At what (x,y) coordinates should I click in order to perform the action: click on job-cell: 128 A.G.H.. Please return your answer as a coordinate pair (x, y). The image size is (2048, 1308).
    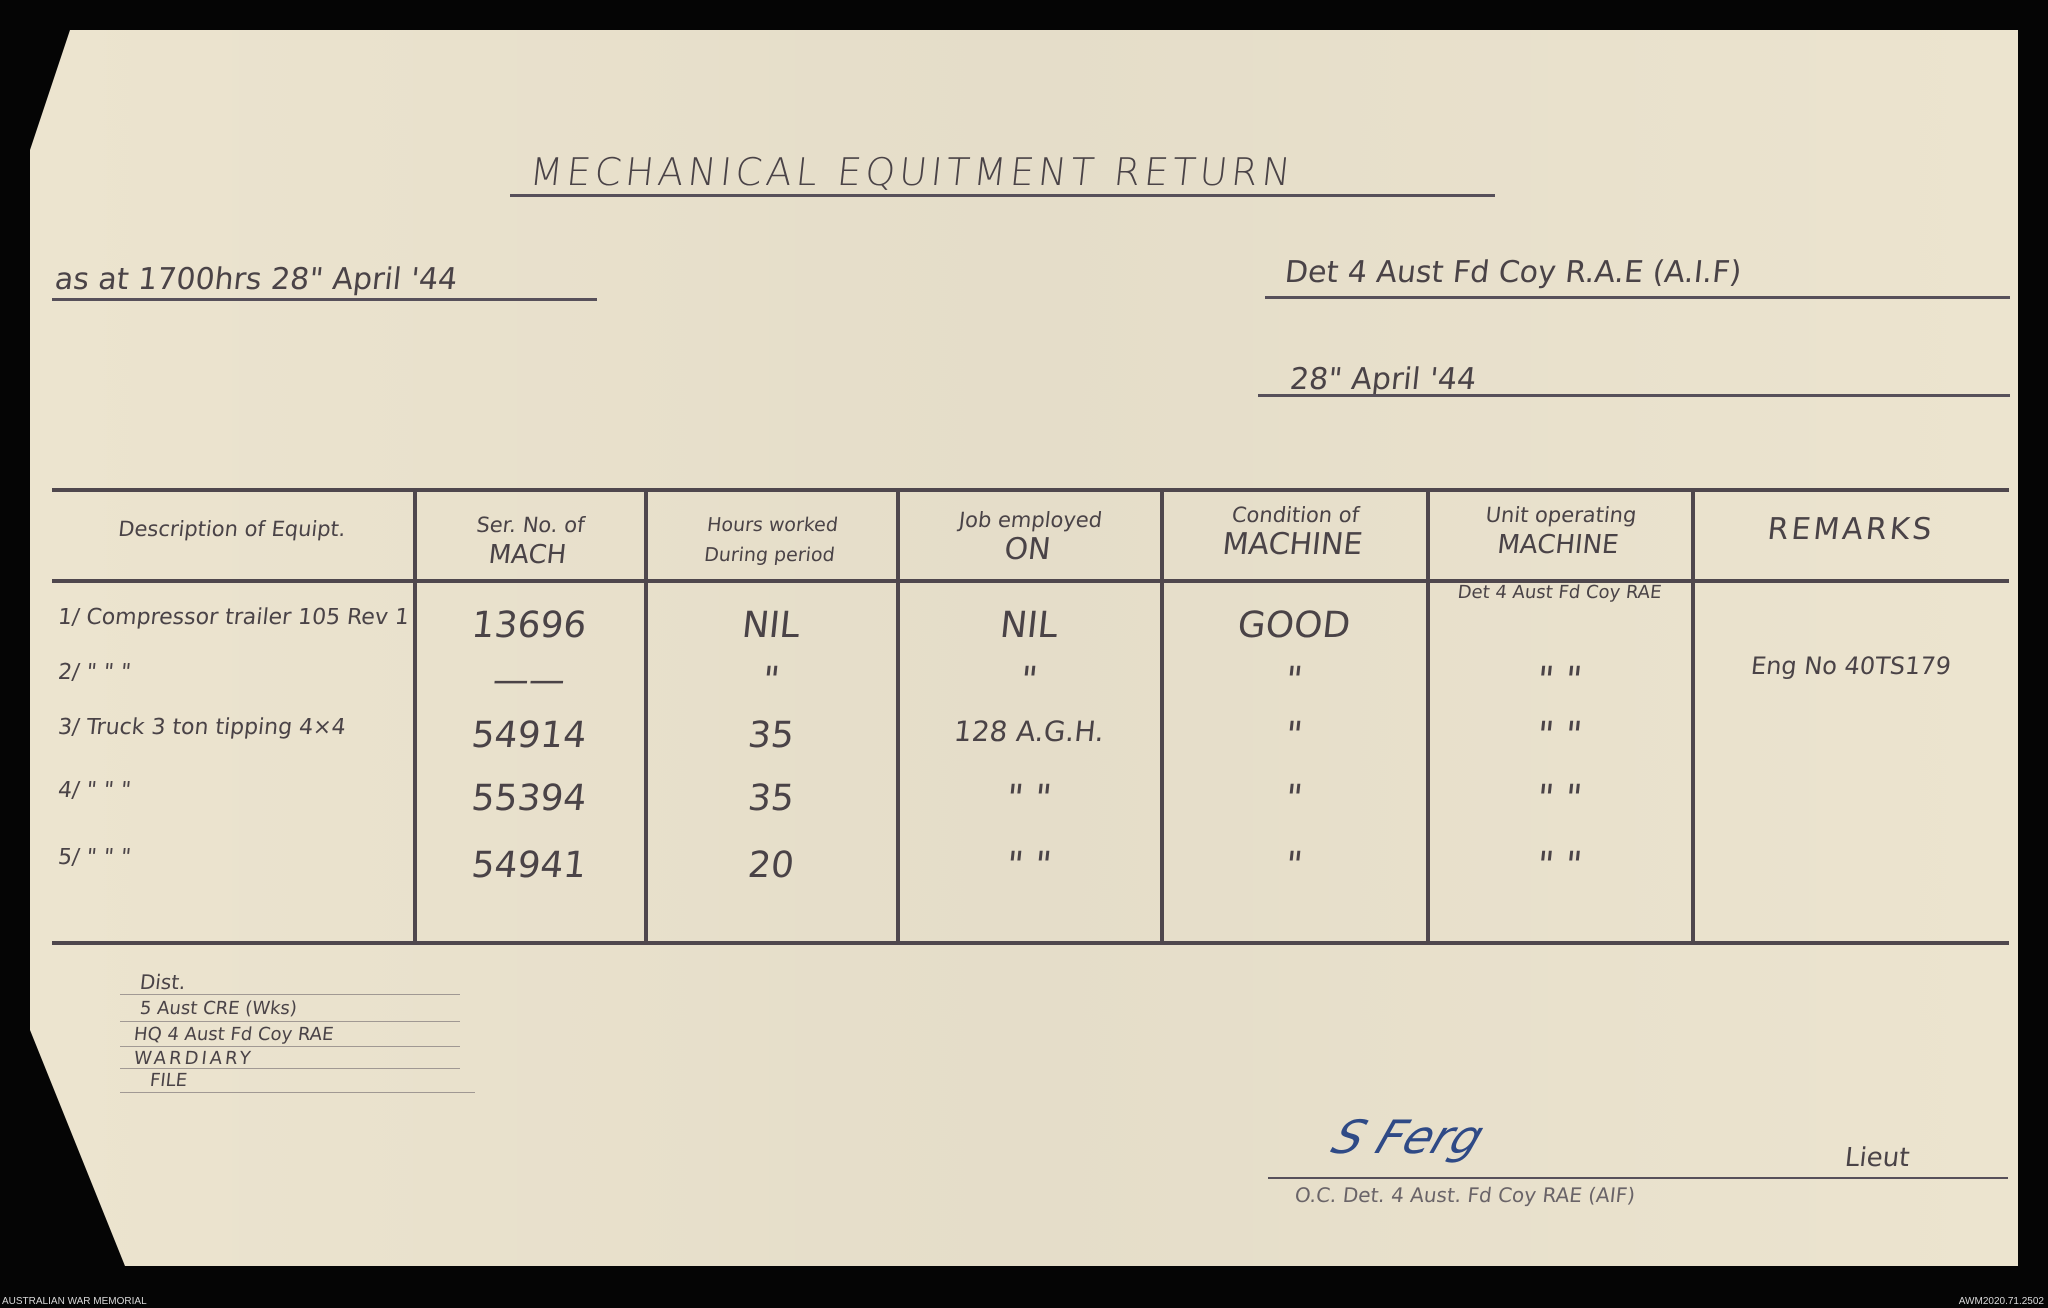
    Looking at the image, I should click on (1029, 731).